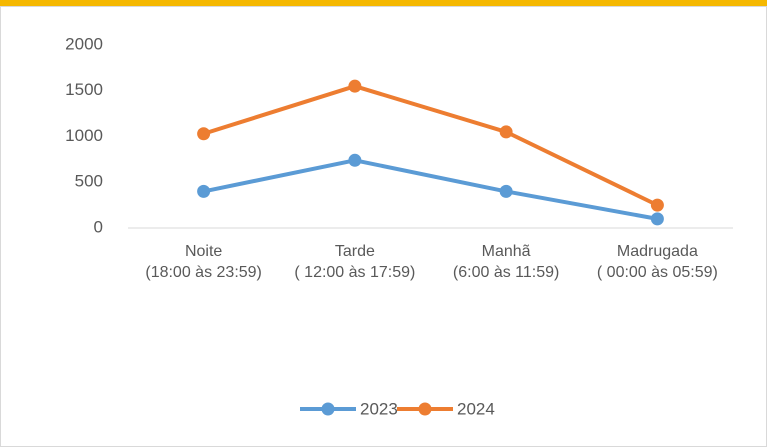 Image resolution: width=767 pixels, height=447 pixels. Describe the element at coordinates (476, 408) in the screenshot. I see `legend-label: 2024` at that location.